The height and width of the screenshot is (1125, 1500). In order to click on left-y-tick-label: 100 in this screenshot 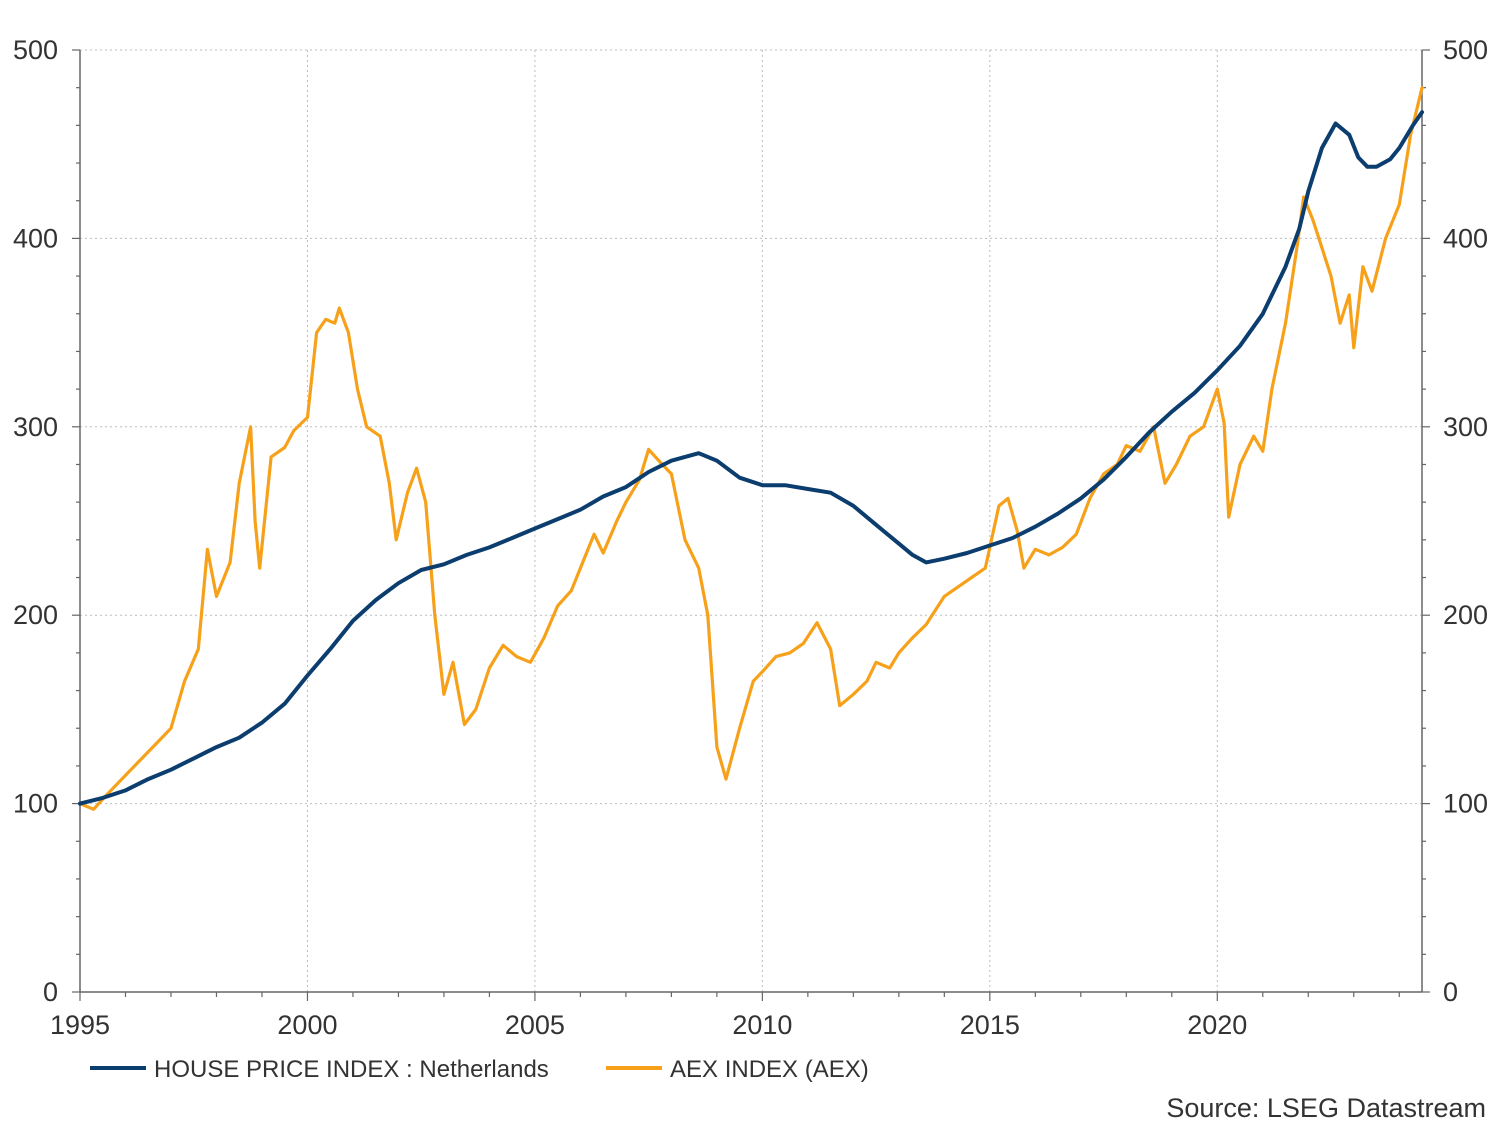, I will do `click(35, 804)`.